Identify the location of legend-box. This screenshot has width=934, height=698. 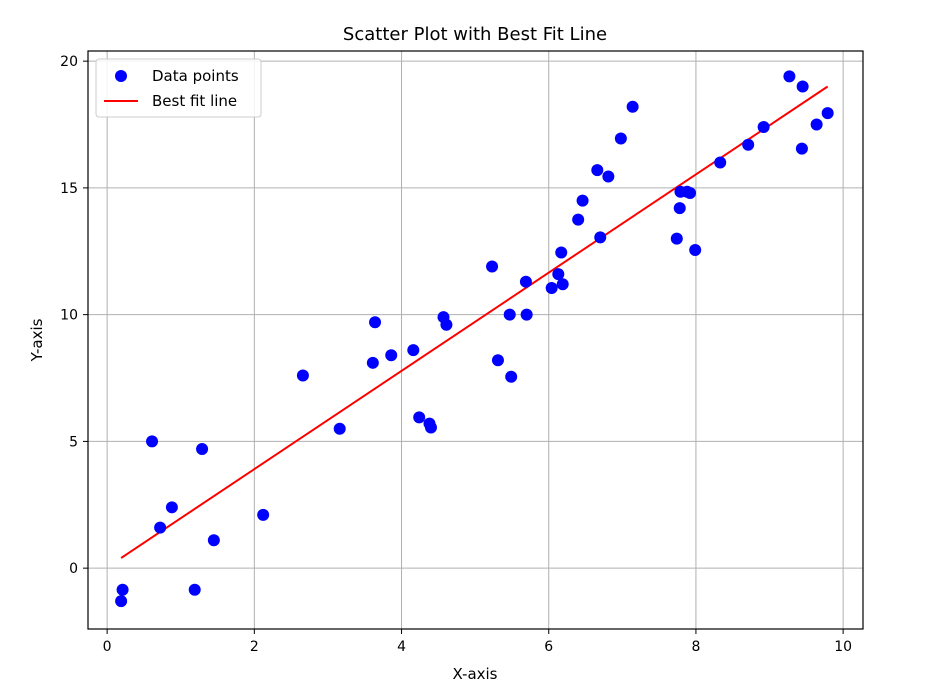
(178, 88).